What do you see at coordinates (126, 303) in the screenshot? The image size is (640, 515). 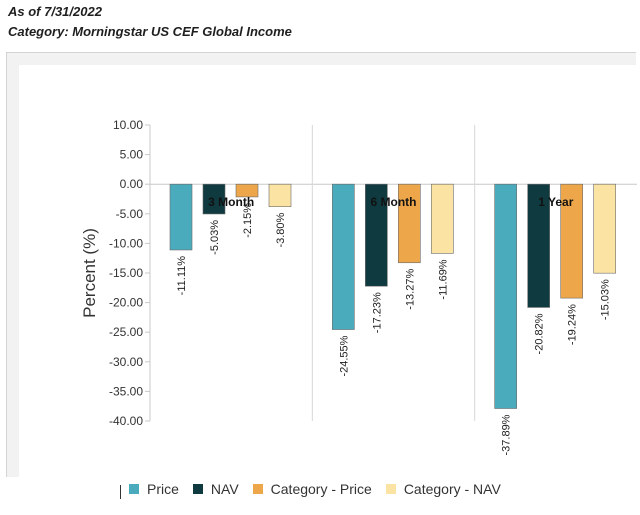 I see `y-tick-label: -20.00` at bounding box center [126, 303].